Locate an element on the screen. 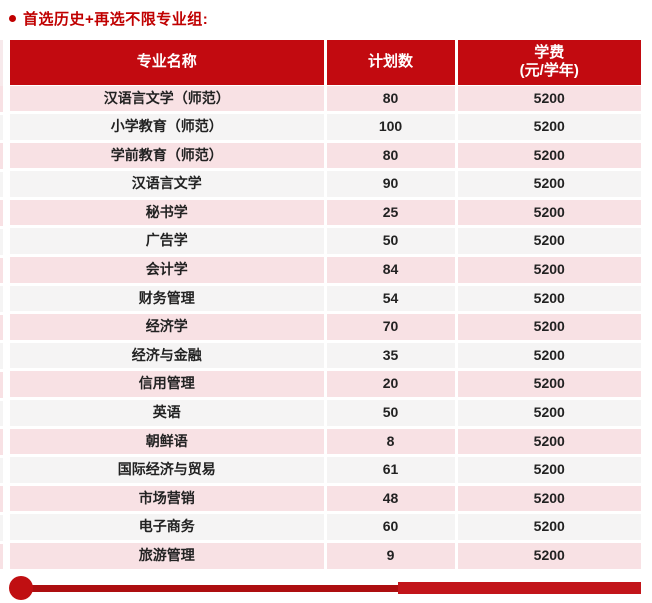 This screenshot has height=603, width=652. plan-count-cell: 60 is located at coordinates (389, 527).